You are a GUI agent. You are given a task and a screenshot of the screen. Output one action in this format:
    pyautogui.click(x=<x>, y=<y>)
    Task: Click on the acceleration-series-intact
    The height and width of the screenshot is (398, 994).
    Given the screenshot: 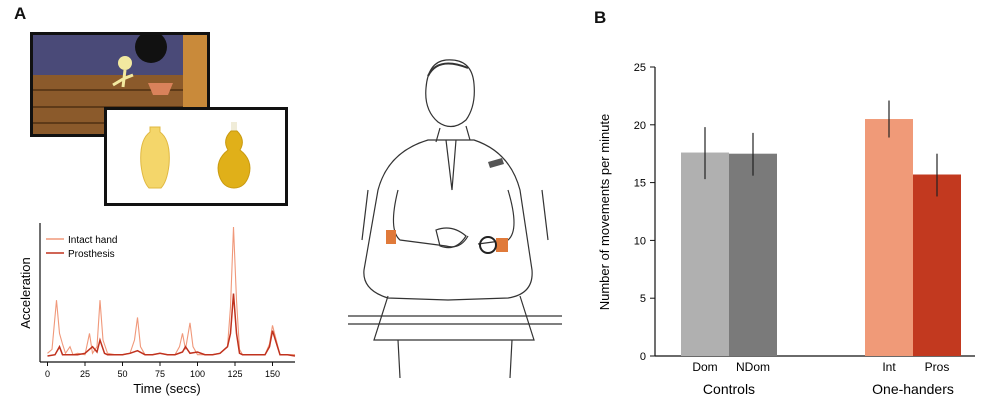 What is the action you would take?
    pyautogui.click(x=171, y=291)
    